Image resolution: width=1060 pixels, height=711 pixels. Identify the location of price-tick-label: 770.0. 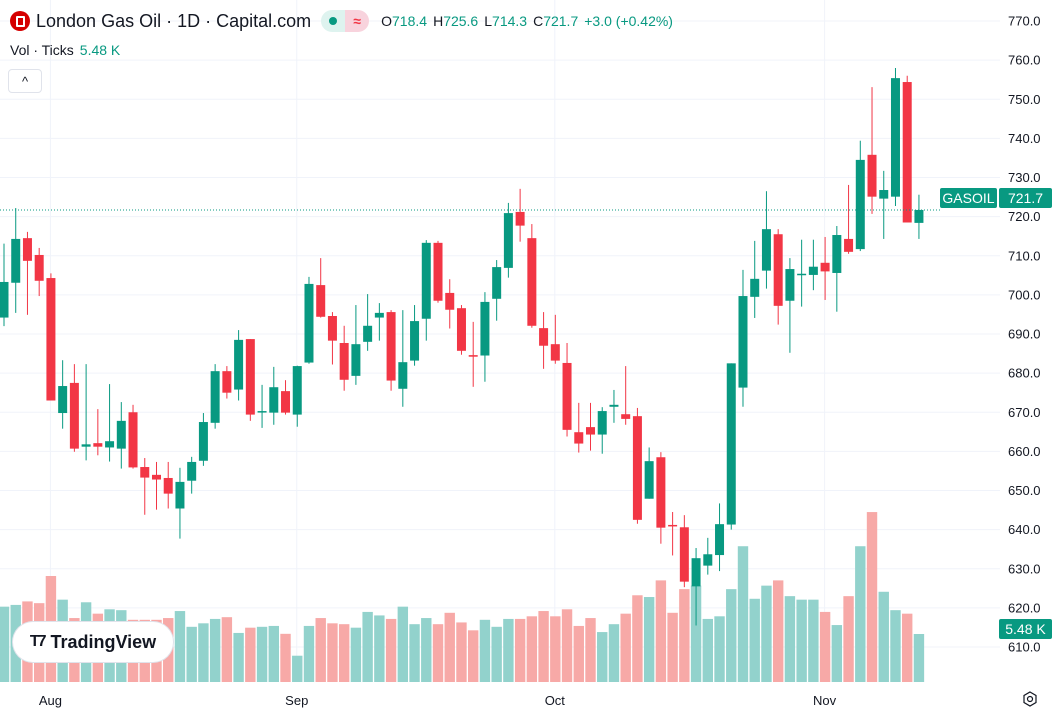
(1024, 21).